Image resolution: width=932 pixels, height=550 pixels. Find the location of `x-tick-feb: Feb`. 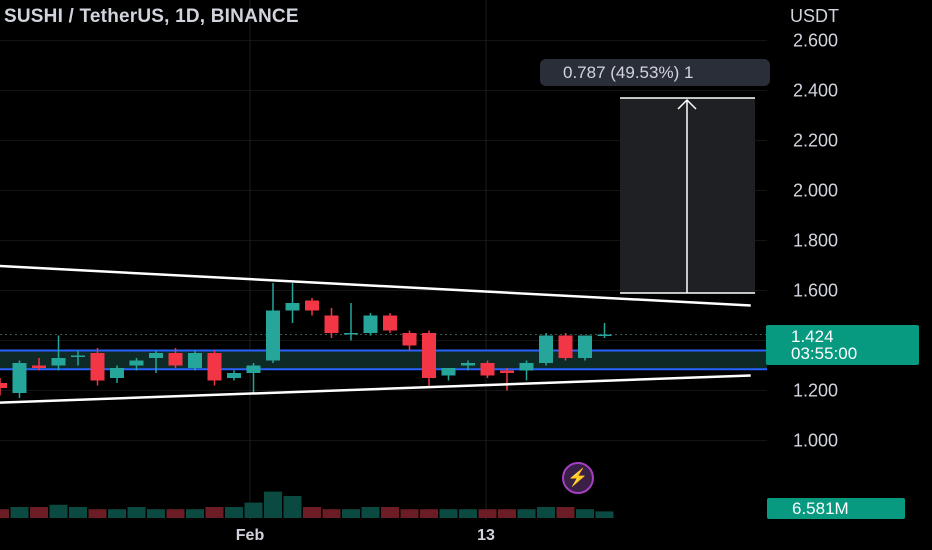

x-tick-feb: Feb is located at coordinates (250, 535).